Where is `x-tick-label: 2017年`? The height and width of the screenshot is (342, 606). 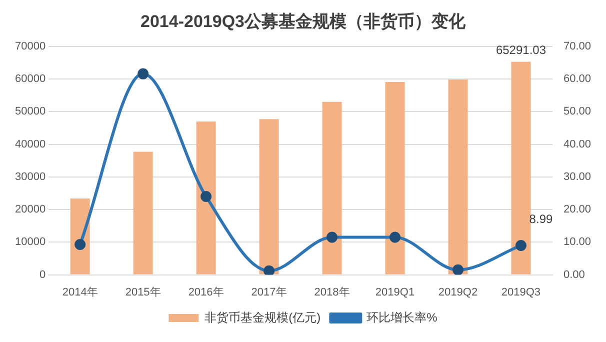 x-tick-label: 2017年 is located at coordinates (269, 292).